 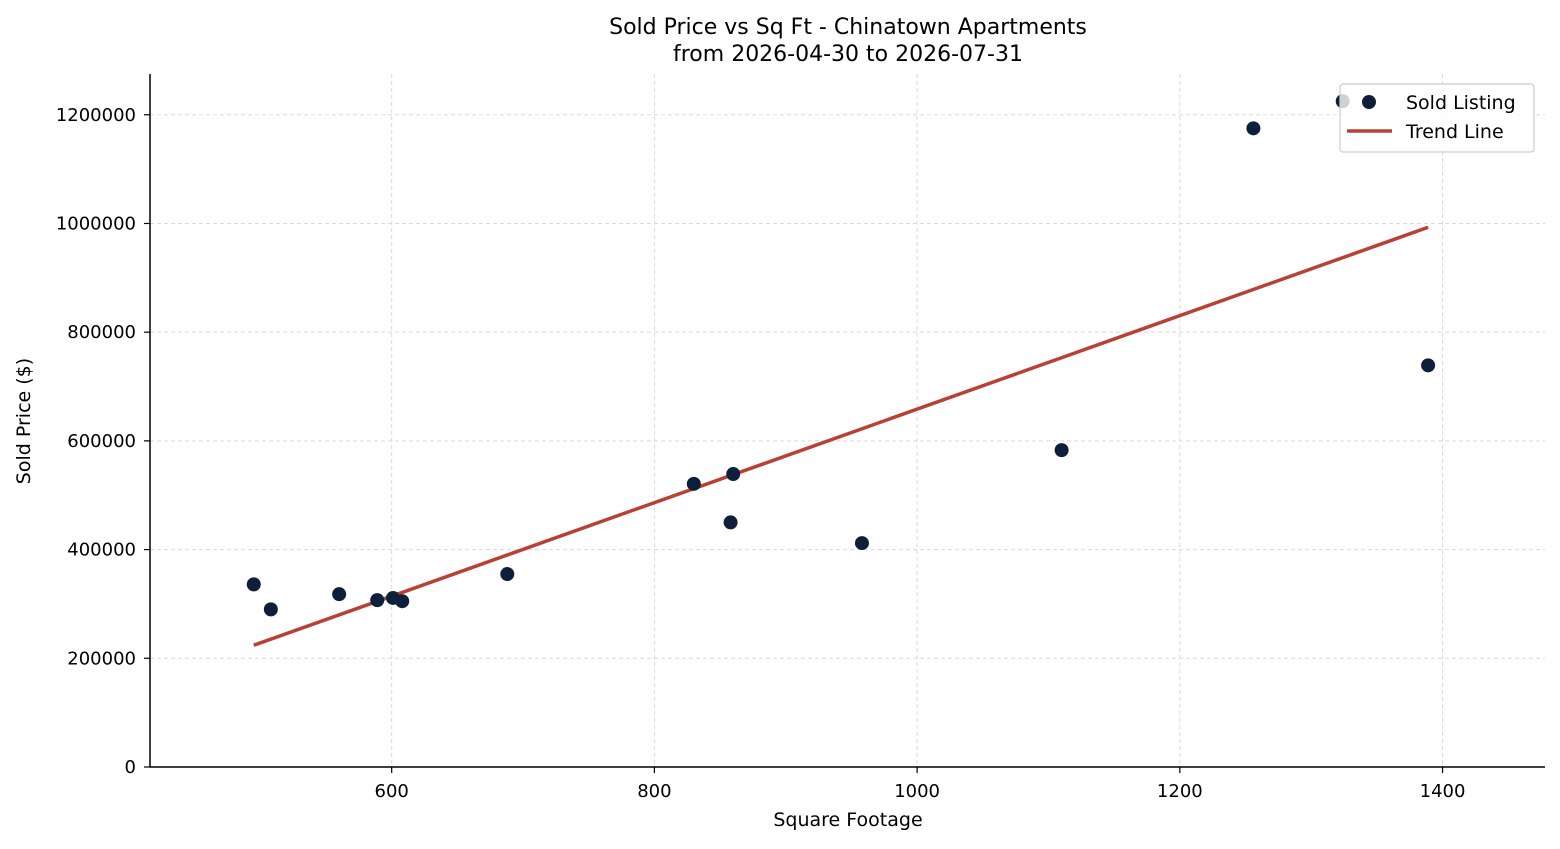 What do you see at coordinates (96, 115) in the screenshot?
I see `y-tick-label: 1200000` at bounding box center [96, 115].